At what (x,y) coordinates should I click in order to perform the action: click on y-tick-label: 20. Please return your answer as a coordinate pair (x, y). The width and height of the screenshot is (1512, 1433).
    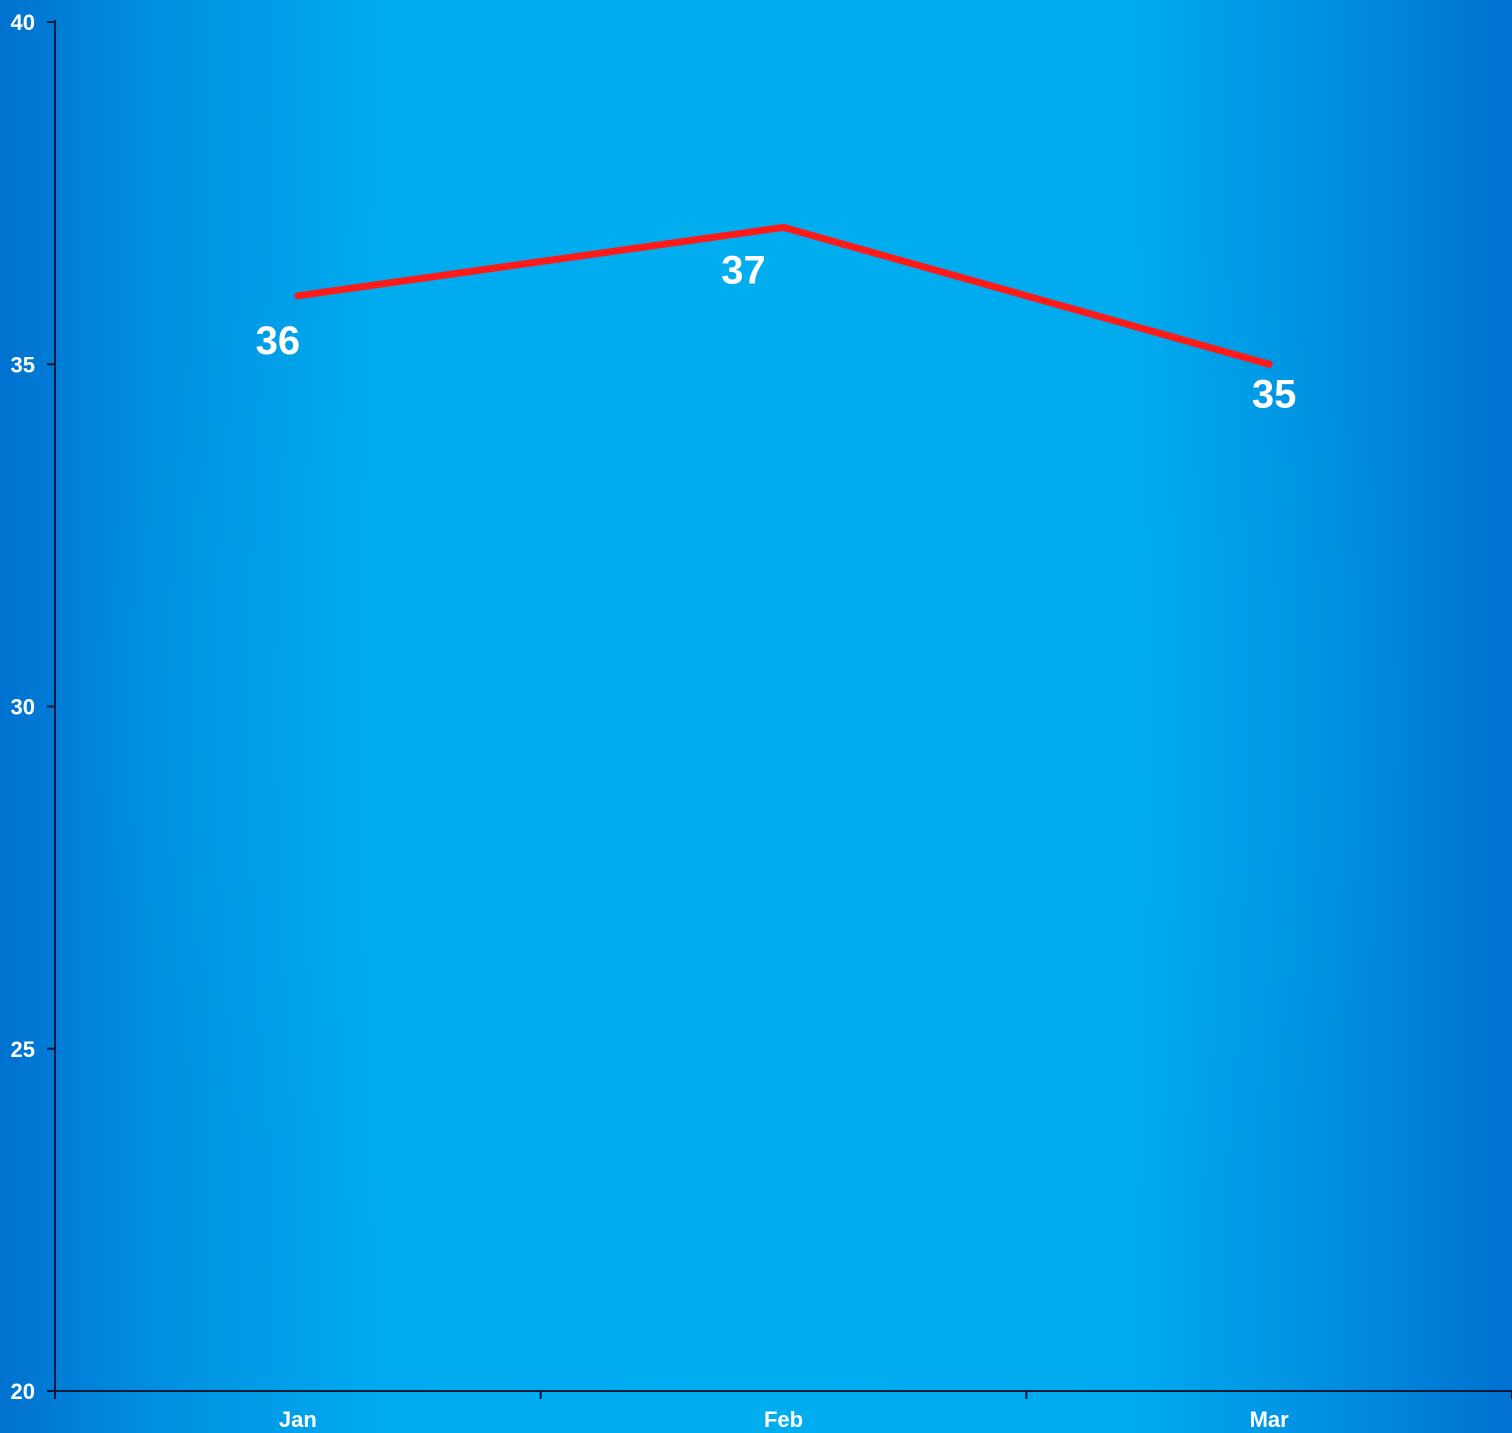
    Looking at the image, I should click on (23, 1391).